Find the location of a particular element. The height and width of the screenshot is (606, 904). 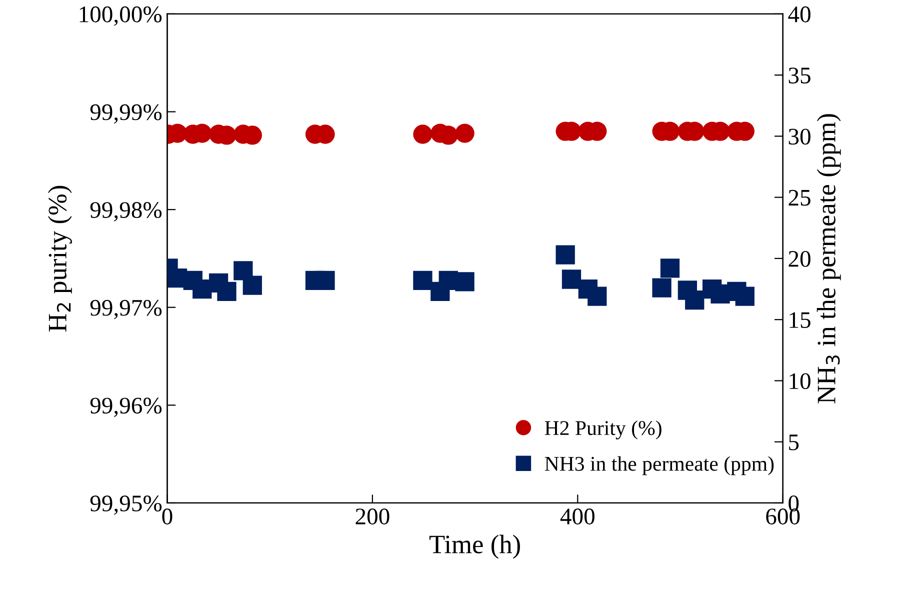

y2-tick-label: 25 is located at coordinates (799, 198).